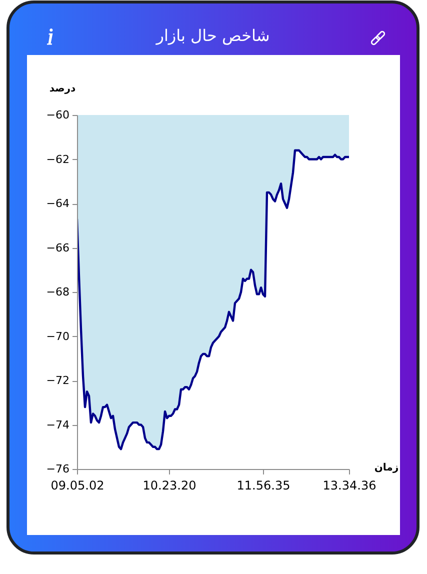  I want to click on y-tick-label: −76, so click(58, 469).